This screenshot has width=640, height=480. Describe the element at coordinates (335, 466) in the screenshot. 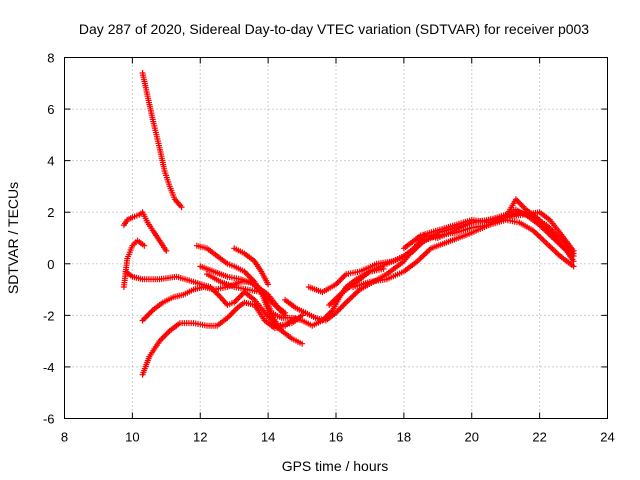

I see `x-axis-label: GPS time / hours` at that location.